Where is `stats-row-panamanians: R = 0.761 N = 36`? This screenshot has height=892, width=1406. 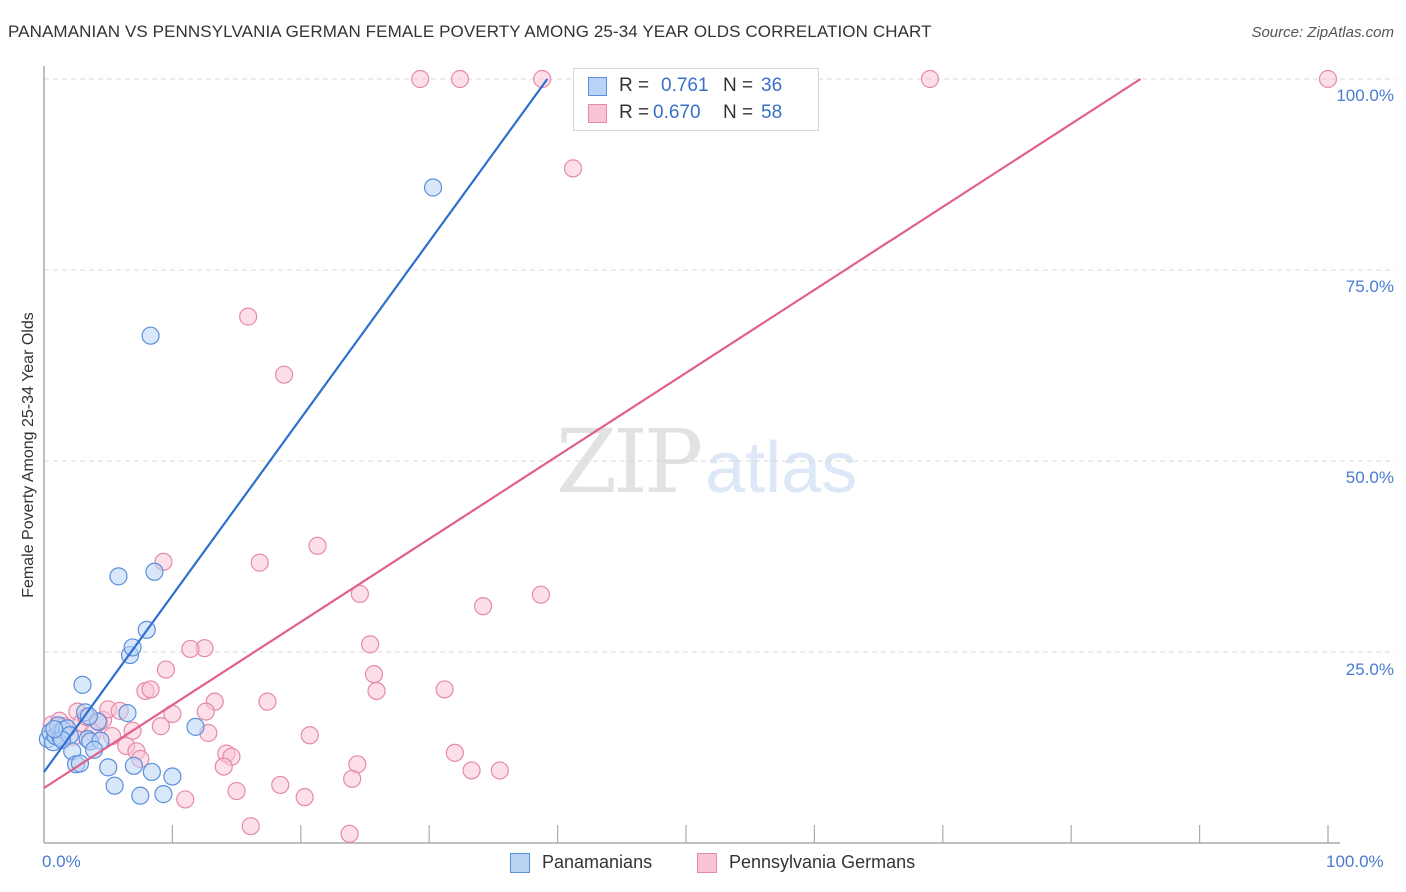 stats-row-panamanians: R = 0.761 N = 36 is located at coordinates (685, 86).